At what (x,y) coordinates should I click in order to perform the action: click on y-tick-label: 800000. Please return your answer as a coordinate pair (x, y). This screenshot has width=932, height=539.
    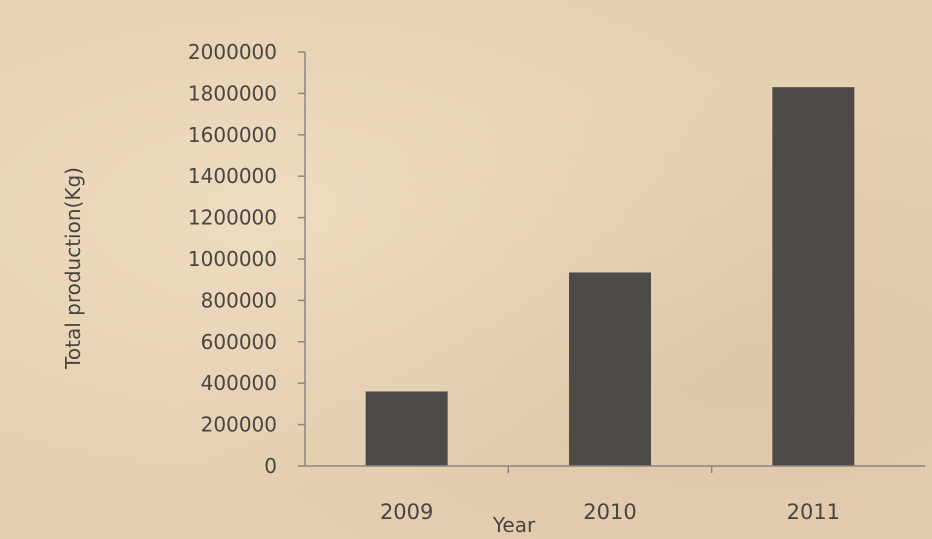
    Looking at the image, I should click on (239, 300).